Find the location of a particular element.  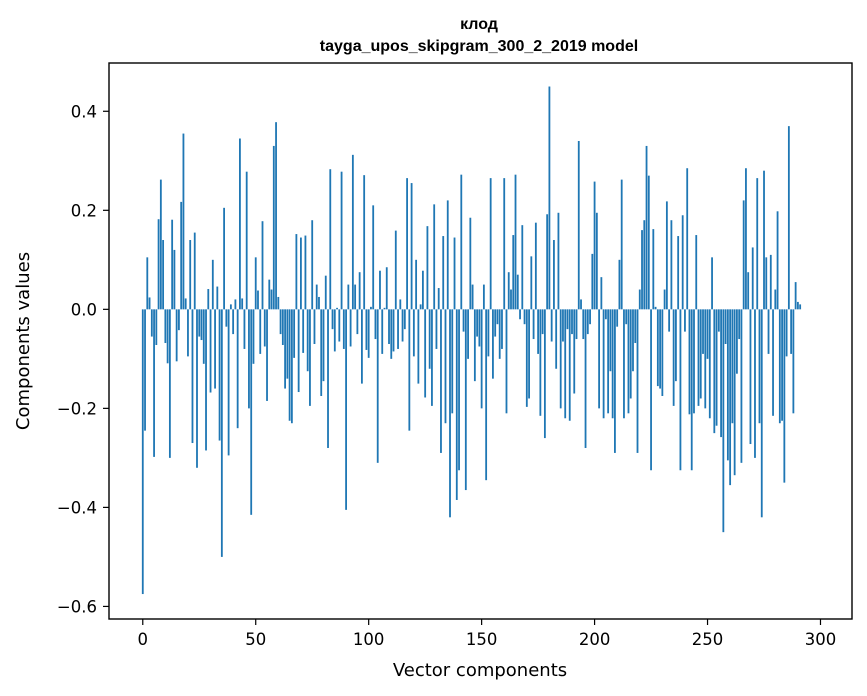

chart-title: клод is located at coordinates (479, 24).